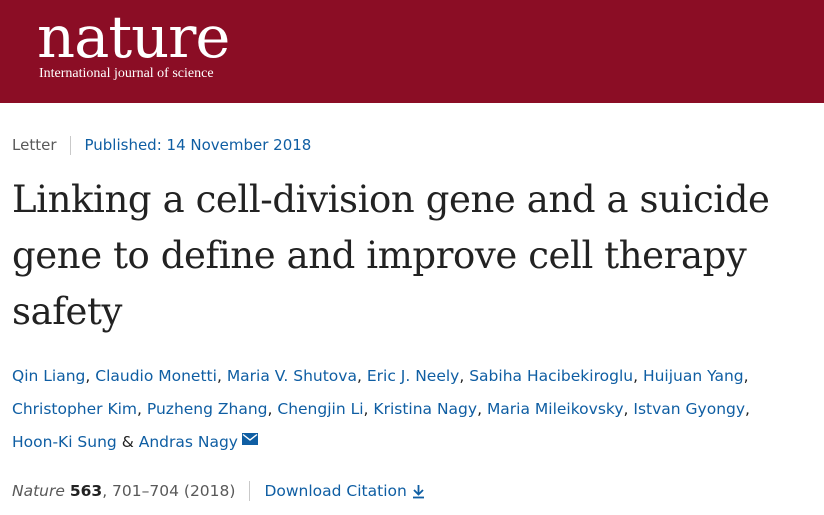 The width and height of the screenshot is (824, 515). What do you see at coordinates (64, 442) in the screenshot?
I see `author-link: Hoon-Ki Sung` at bounding box center [64, 442].